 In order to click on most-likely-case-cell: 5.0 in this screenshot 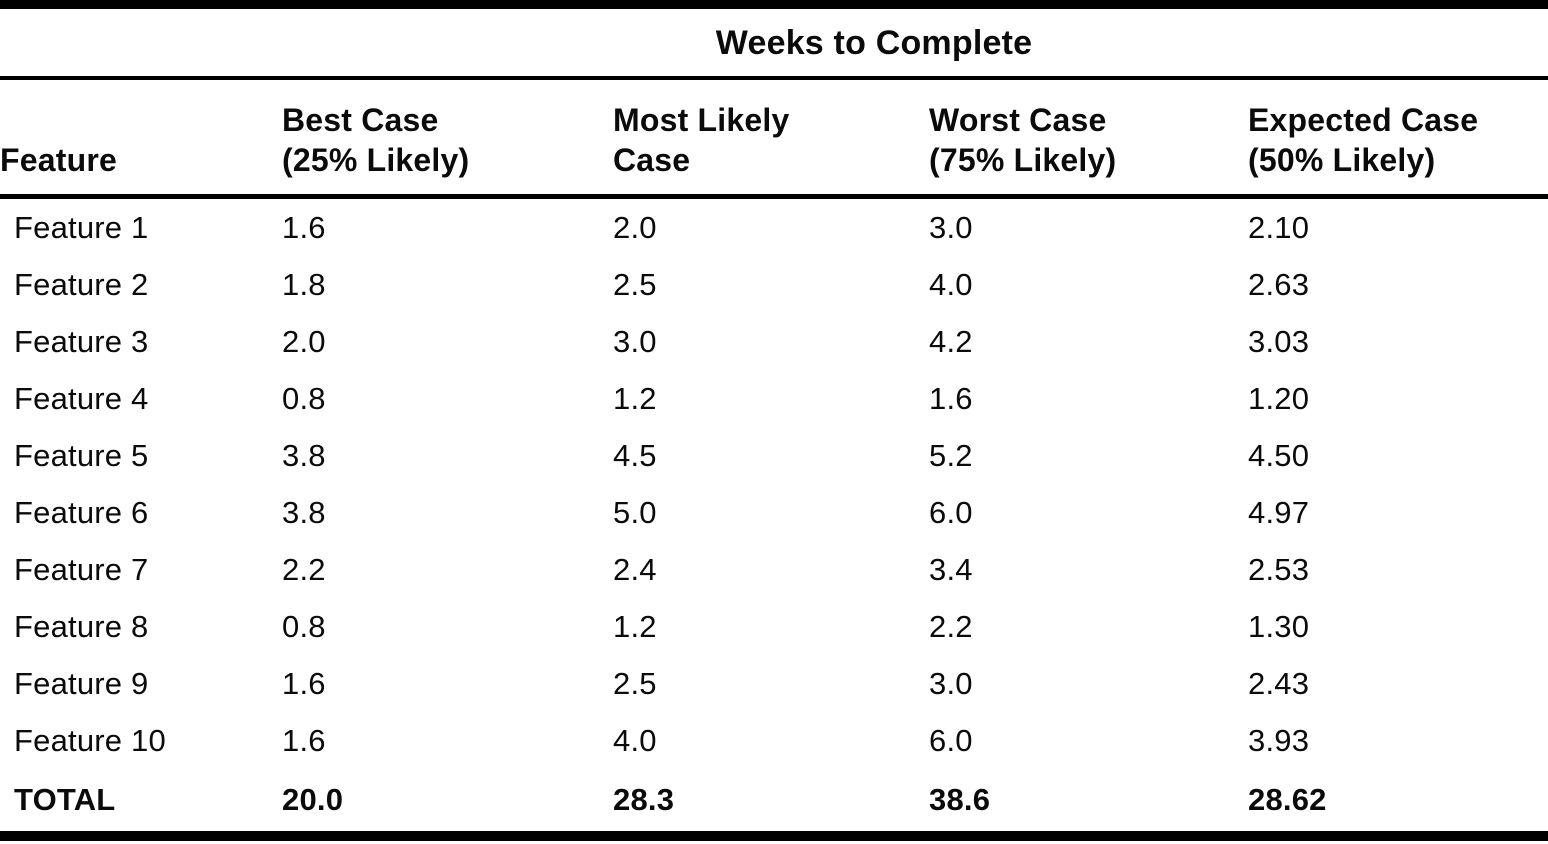, I will do `click(635, 512)`.